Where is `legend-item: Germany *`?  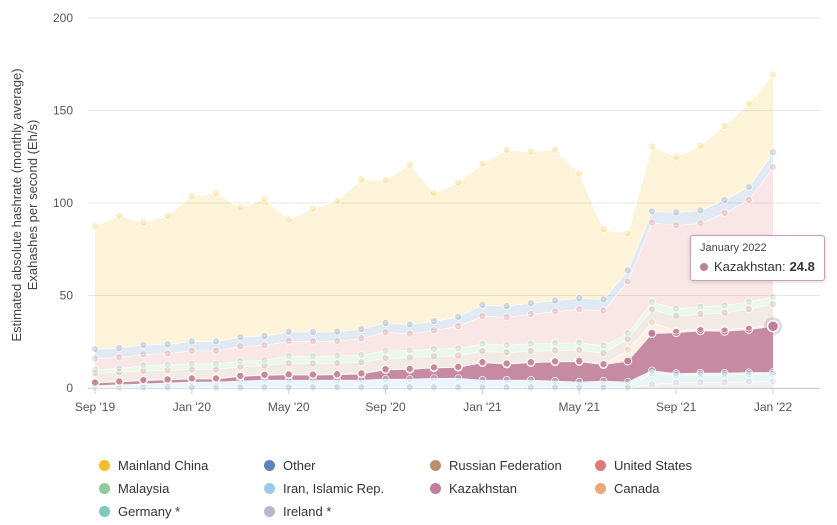
legend-item: Germany * is located at coordinates (139, 511).